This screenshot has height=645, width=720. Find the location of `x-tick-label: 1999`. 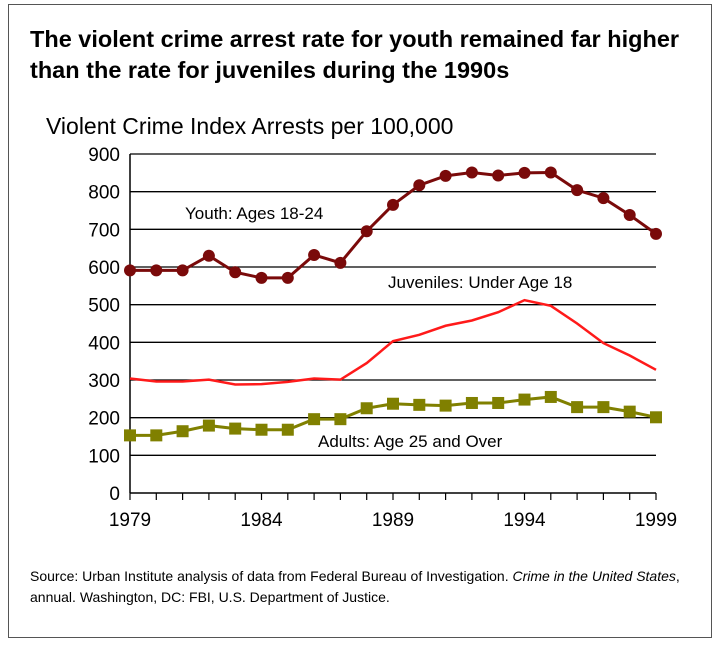

x-tick-label: 1999 is located at coordinates (656, 520).